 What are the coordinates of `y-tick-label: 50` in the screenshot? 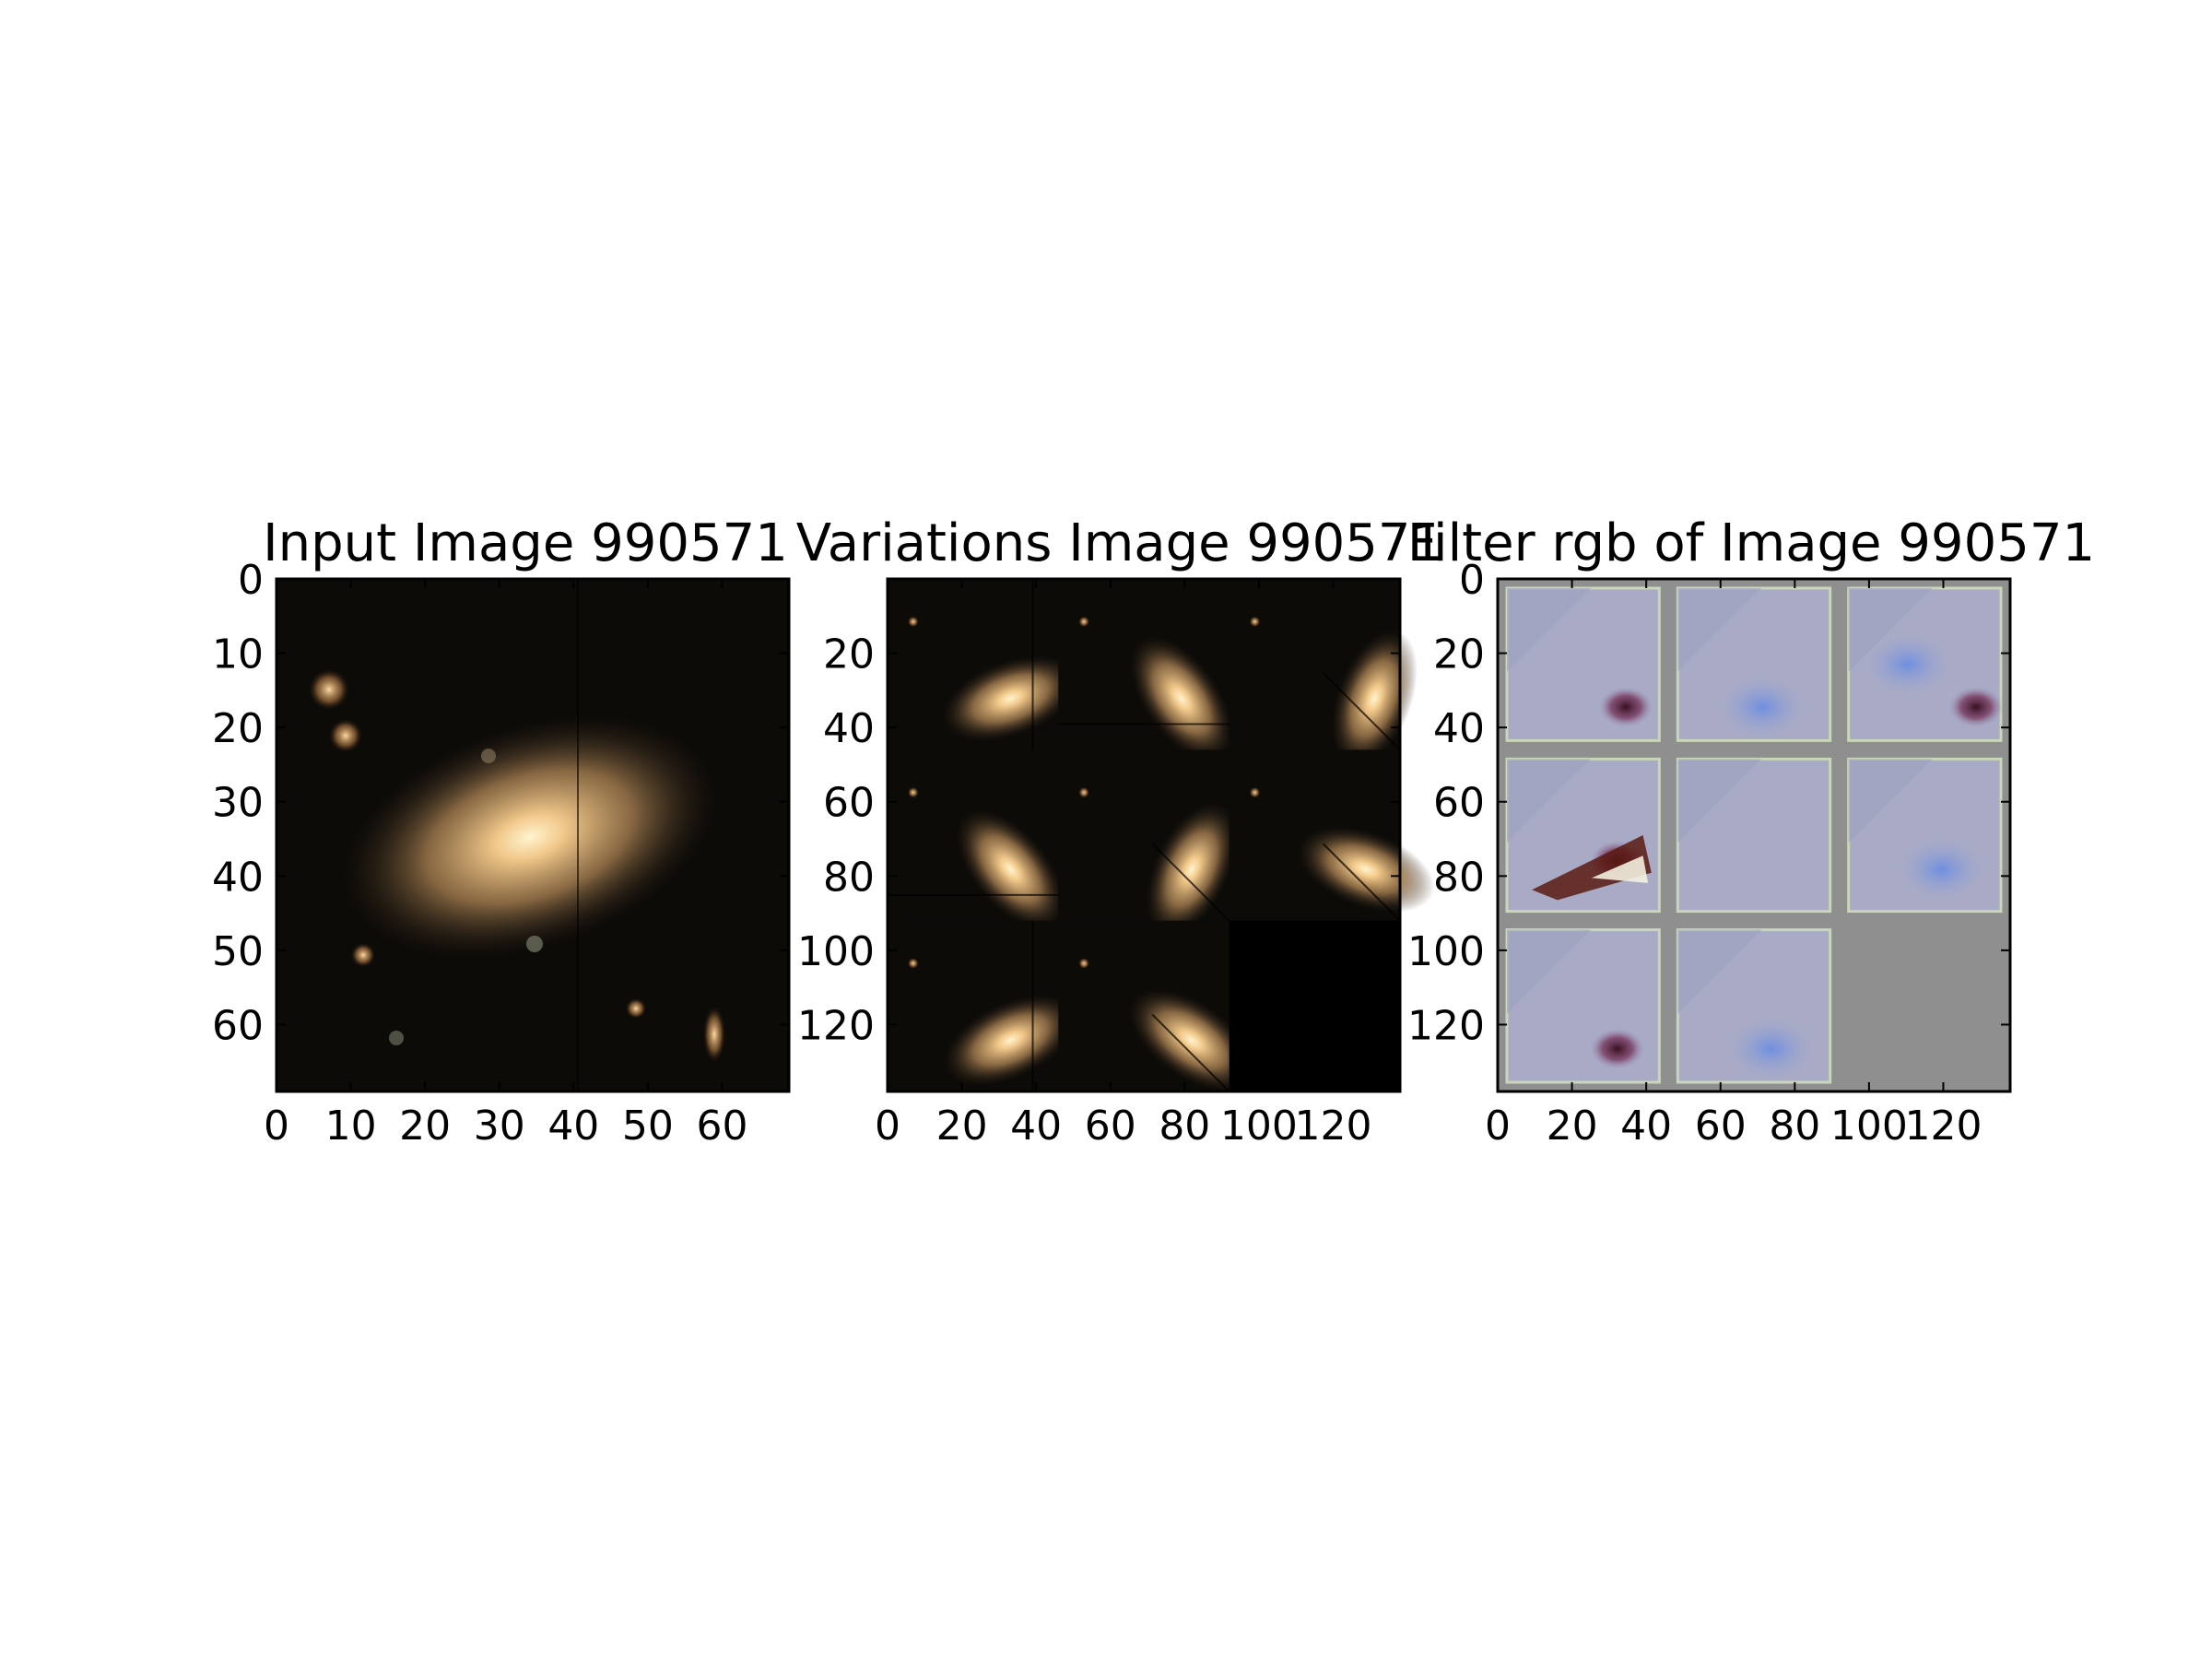 It's located at (238, 952).